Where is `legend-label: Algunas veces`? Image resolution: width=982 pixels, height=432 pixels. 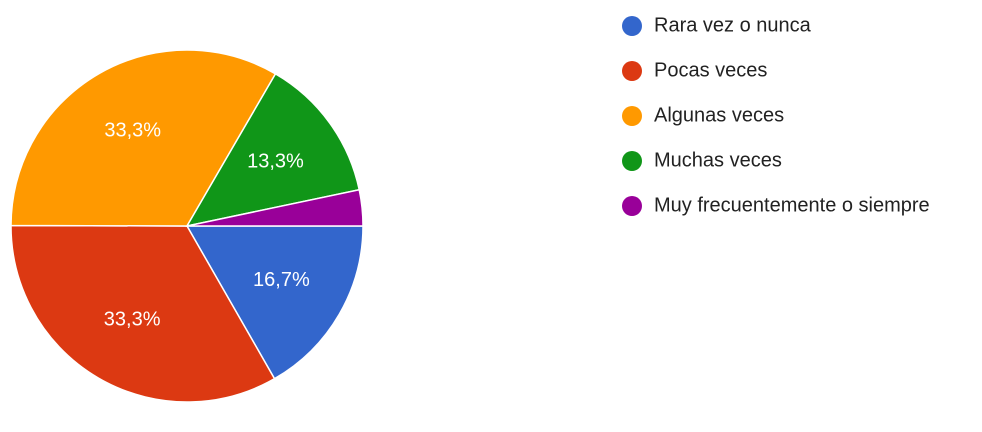
legend-label: Algunas veces is located at coordinates (719, 115).